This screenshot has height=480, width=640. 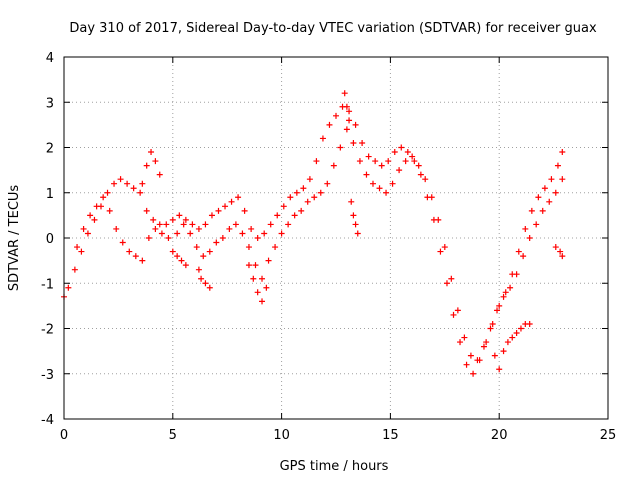 I want to click on y-tick-label: 4, so click(x=50, y=58).